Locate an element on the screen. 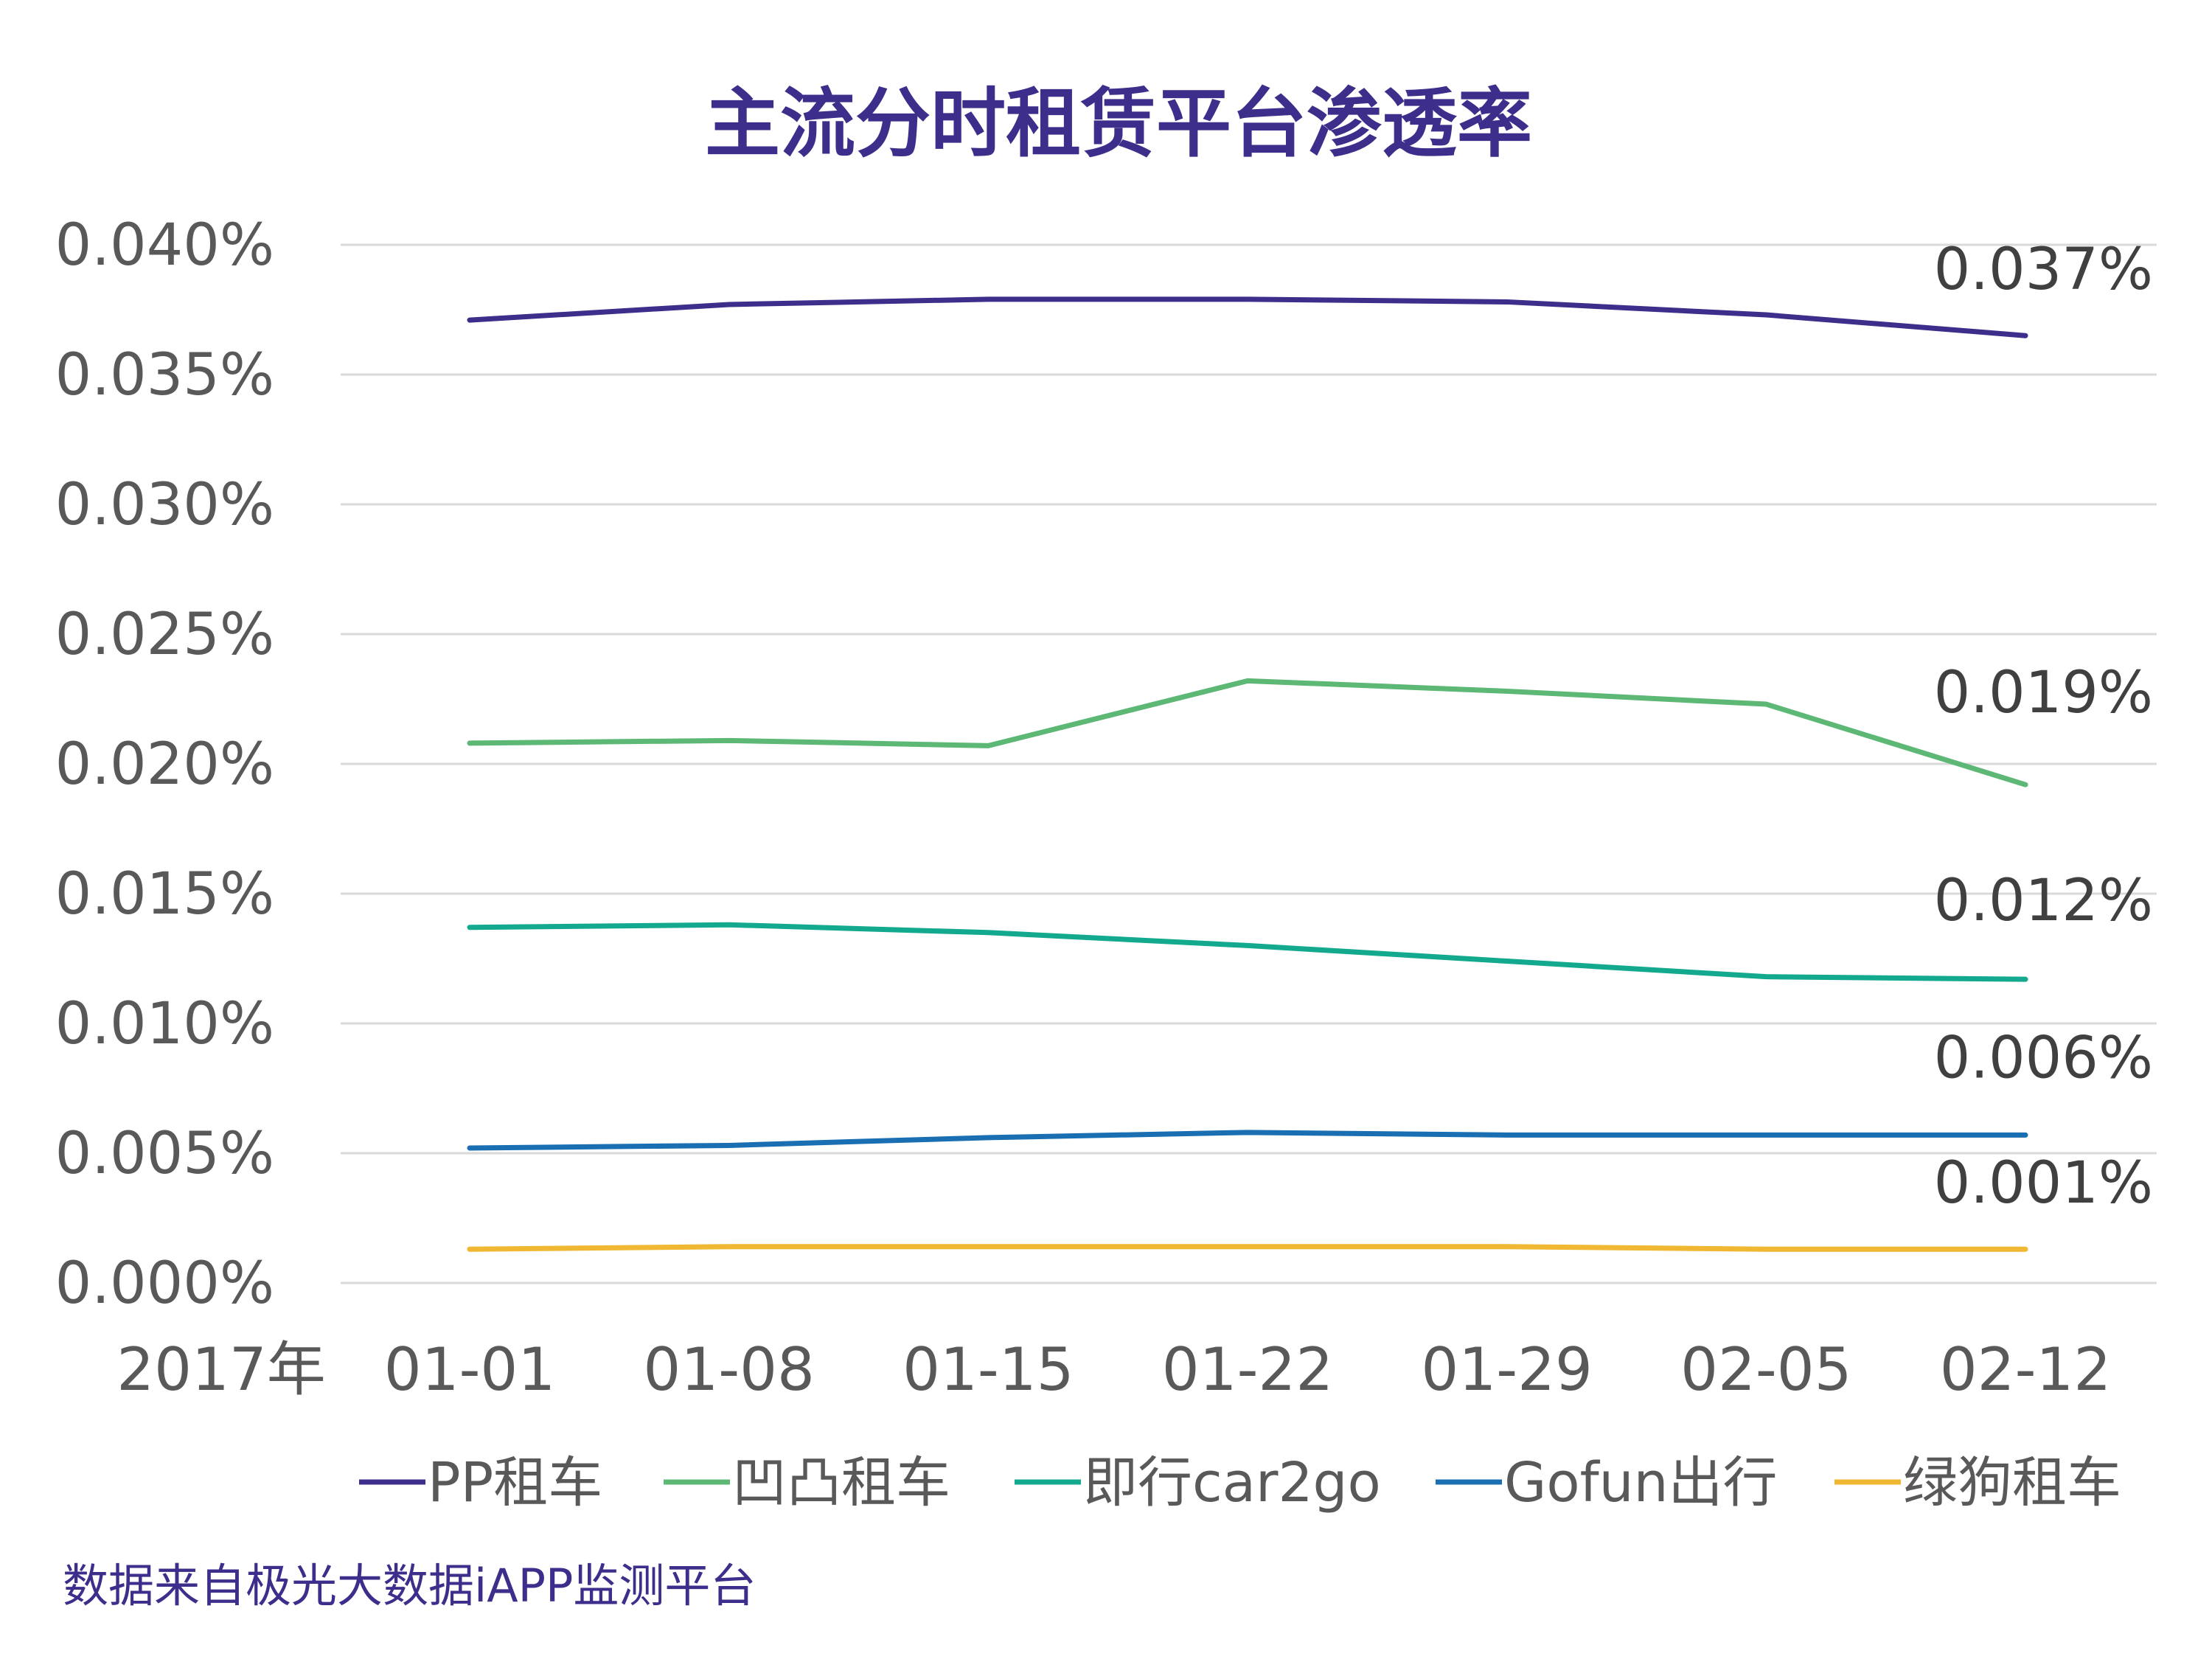 This screenshot has height=1659, width=2212. y-tick-label: 0.035% is located at coordinates (164, 375).